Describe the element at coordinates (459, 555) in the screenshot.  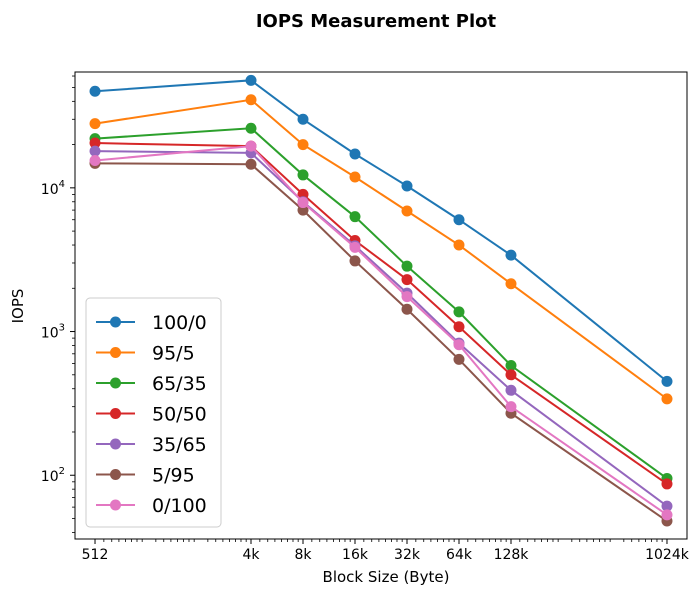
I see `x-tick-label: 64k` at that location.